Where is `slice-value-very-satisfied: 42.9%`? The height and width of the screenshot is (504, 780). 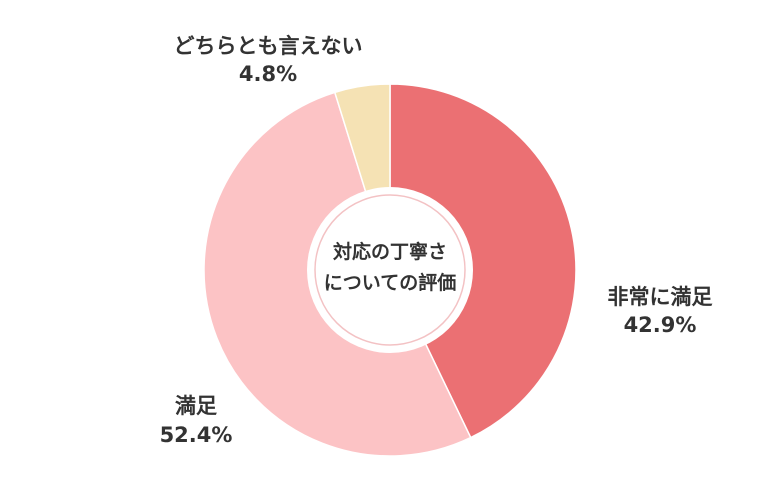
slice-value-very-satisfied: 42.9% is located at coordinates (660, 325).